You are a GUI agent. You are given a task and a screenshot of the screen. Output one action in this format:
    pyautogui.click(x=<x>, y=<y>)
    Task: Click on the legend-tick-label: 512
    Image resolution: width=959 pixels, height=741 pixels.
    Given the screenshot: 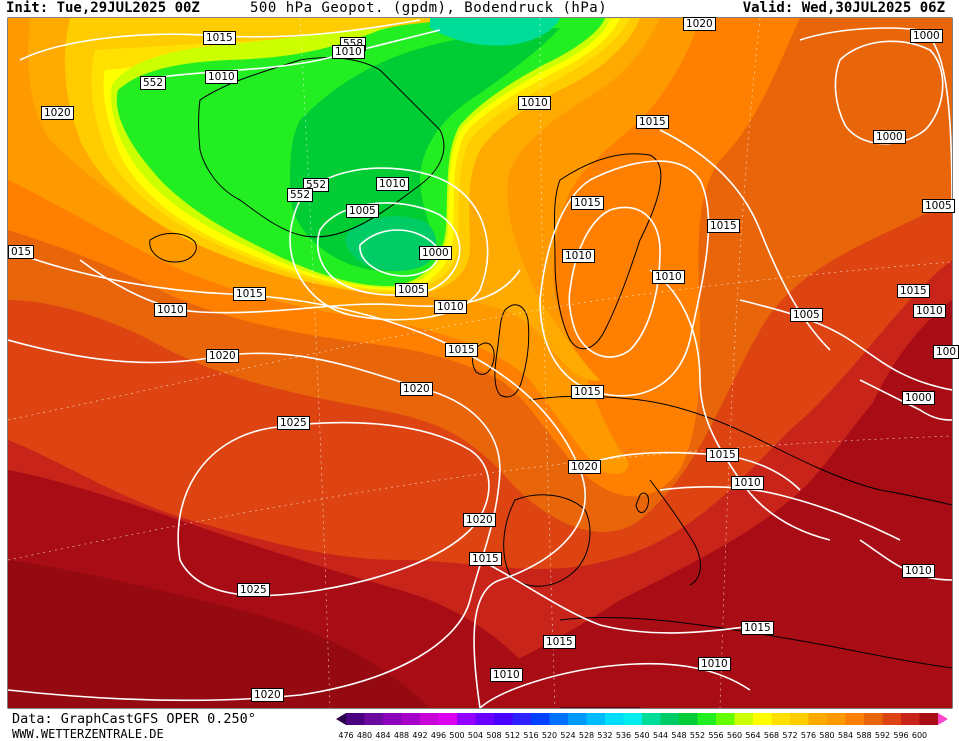 What is the action you would take?
    pyautogui.click(x=512, y=735)
    